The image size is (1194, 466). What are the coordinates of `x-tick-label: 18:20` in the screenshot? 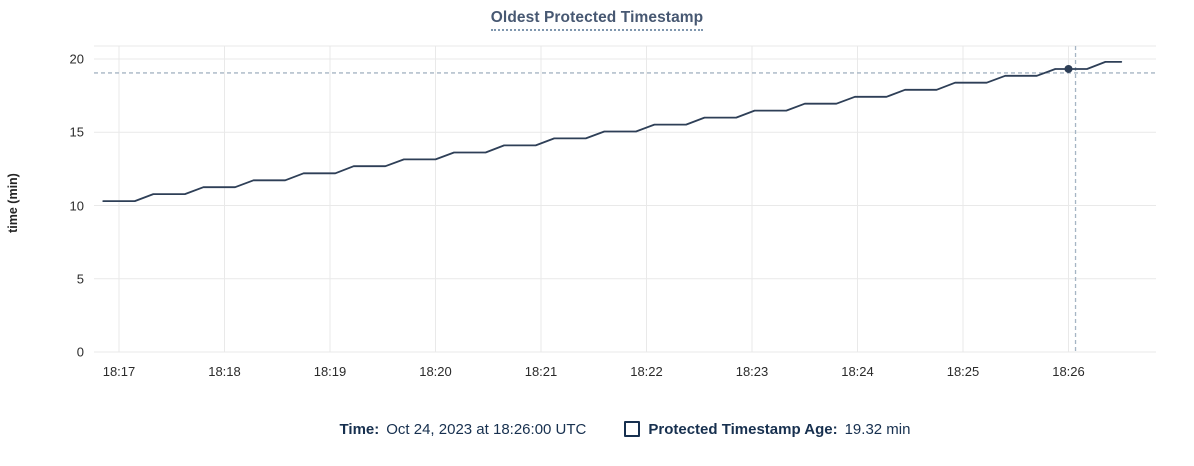 It's located at (435, 371).